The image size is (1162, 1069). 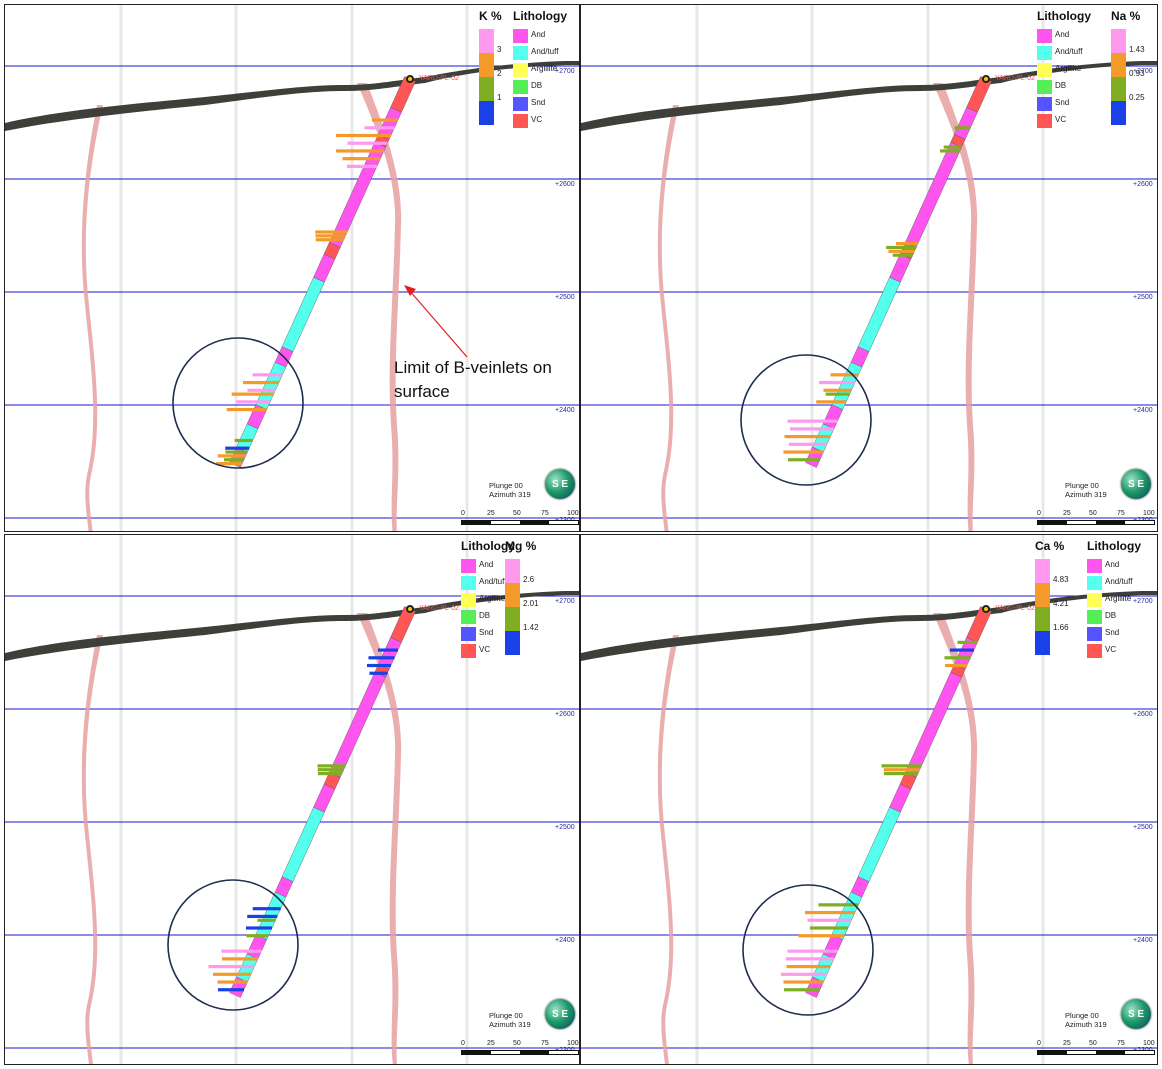 I want to click on lithology-label: And/tuff, so click(x=545, y=51).